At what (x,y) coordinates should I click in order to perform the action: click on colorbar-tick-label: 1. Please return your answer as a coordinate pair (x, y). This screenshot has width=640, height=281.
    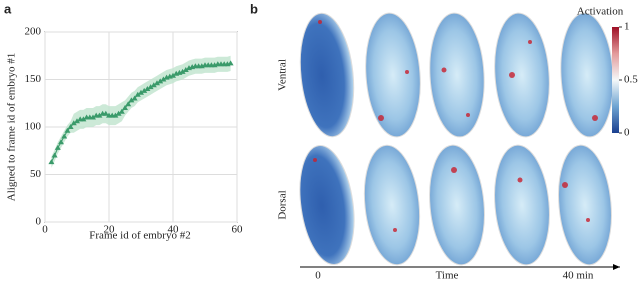
    Looking at the image, I should click on (627, 27).